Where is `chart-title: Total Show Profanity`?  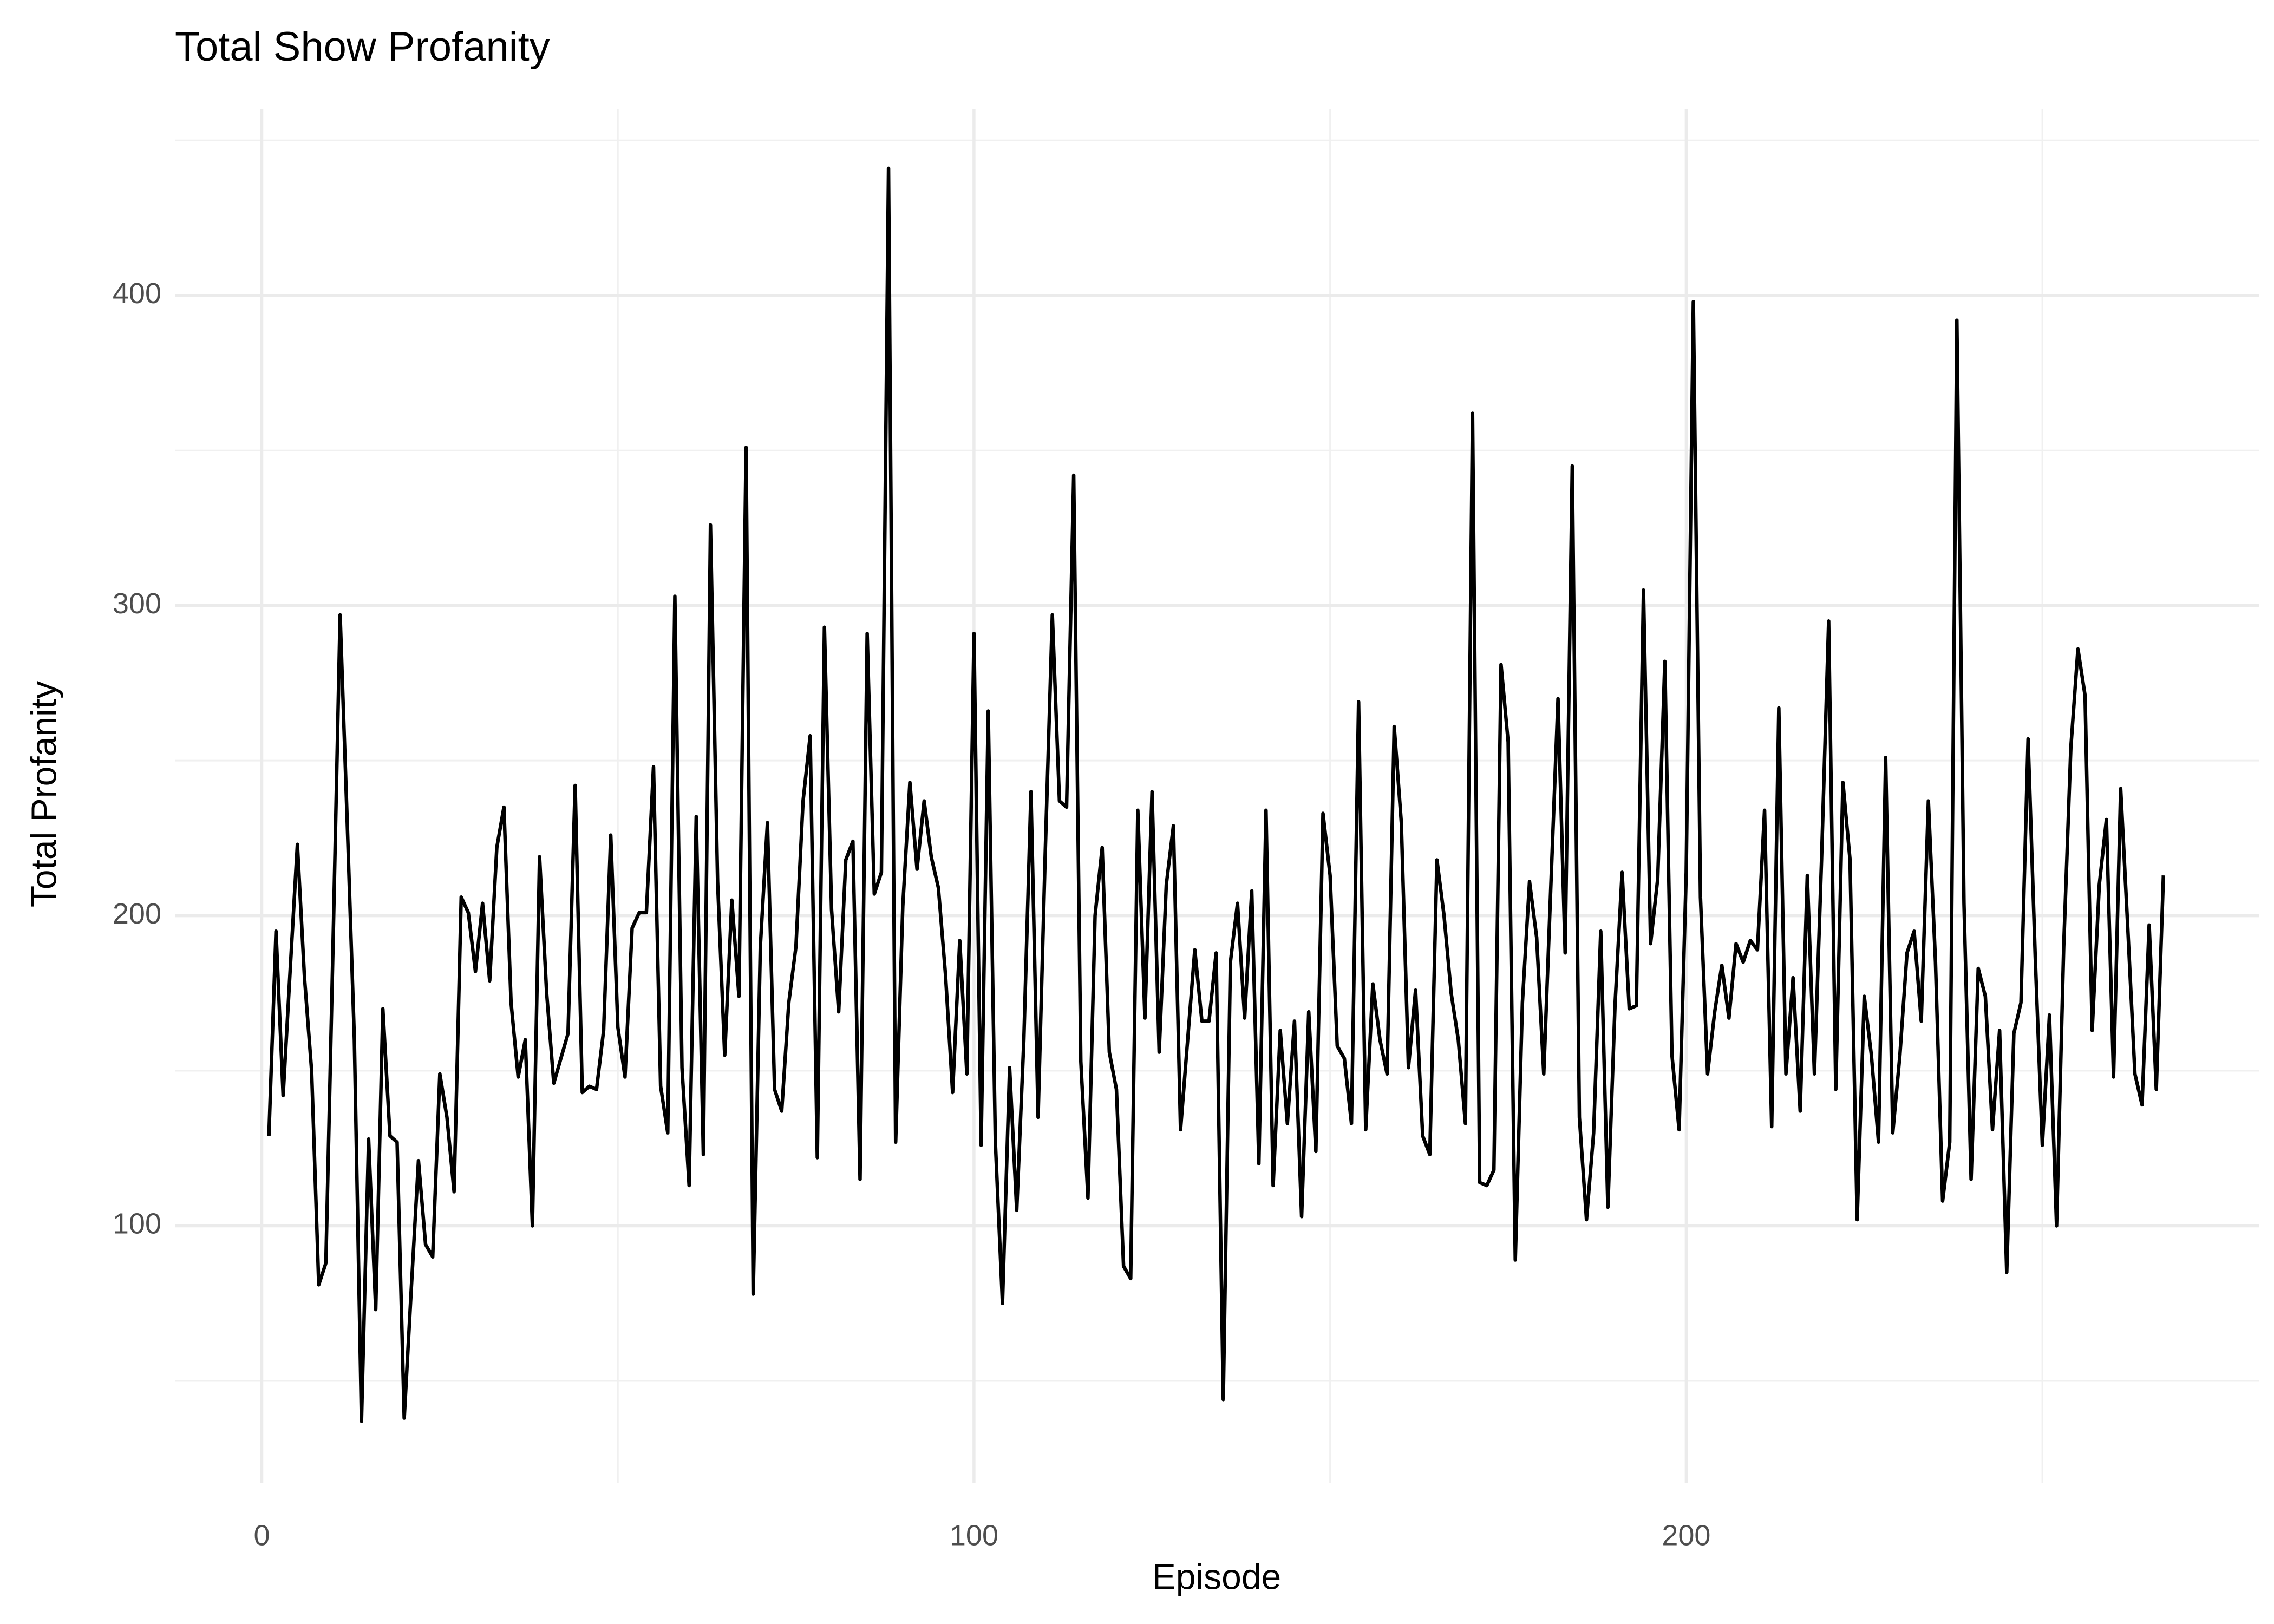 chart-title: Total Show Profanity is located at coordinates (363, 47).